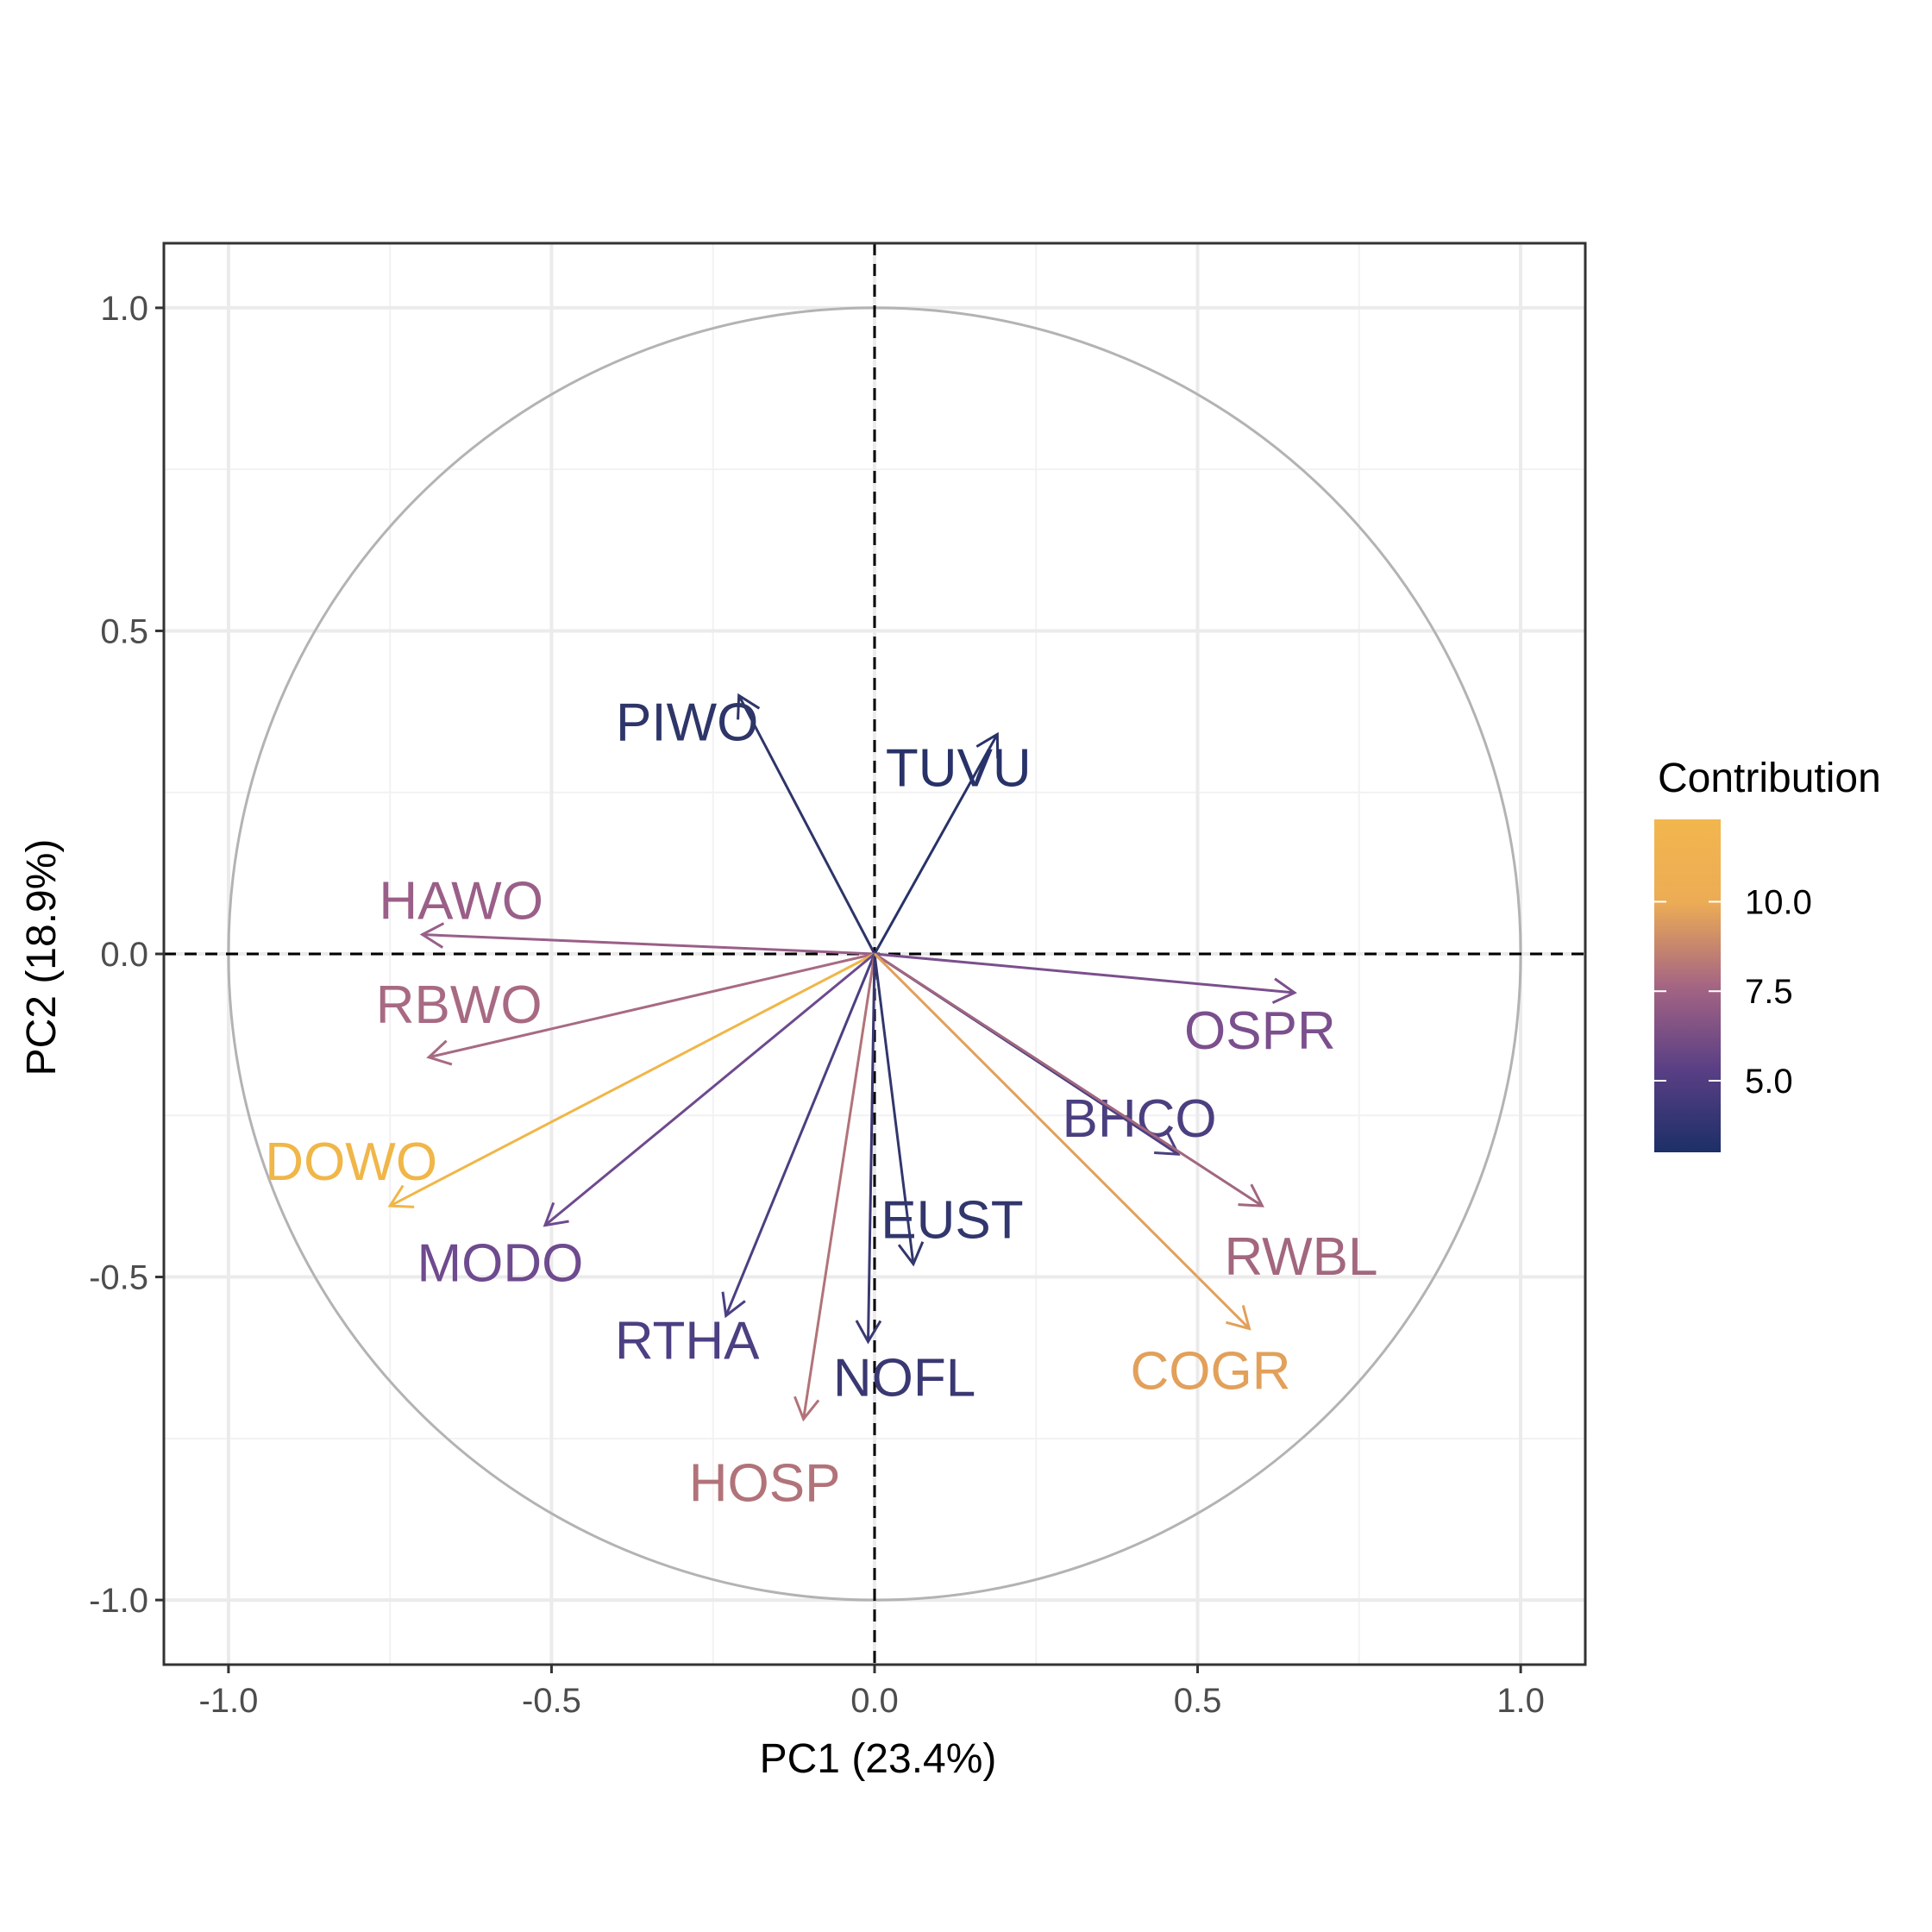  What do you see at coordinates (460, 1005) in the screenshot?
I see `variable-label: RBWO` at bounding box center [460, 1005].